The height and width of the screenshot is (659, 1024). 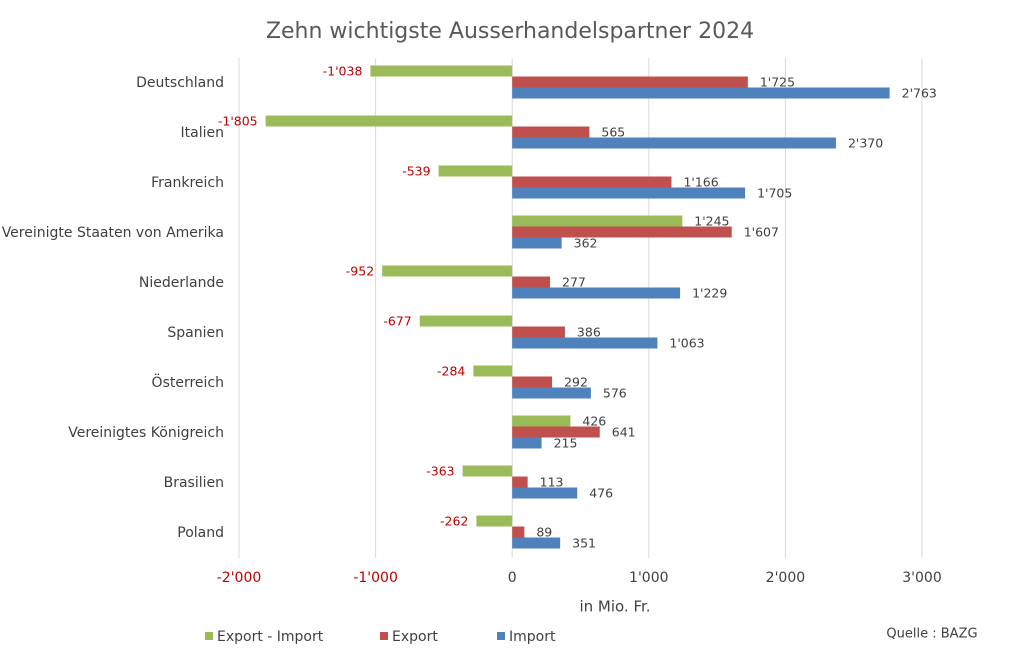 What do you see at coordinates (594, 421) in the screenshot?
I see `value-label: 426` at bounding box center [594, 421].